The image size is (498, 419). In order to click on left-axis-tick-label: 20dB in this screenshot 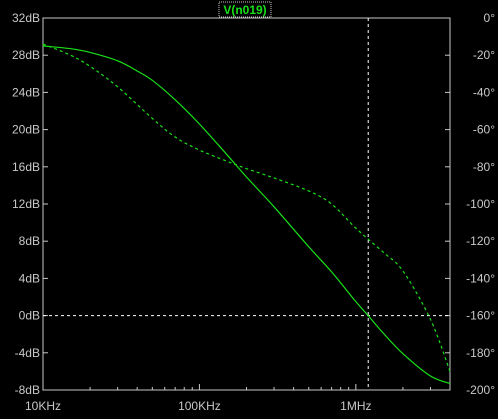, I will do `click(26, 130)`.